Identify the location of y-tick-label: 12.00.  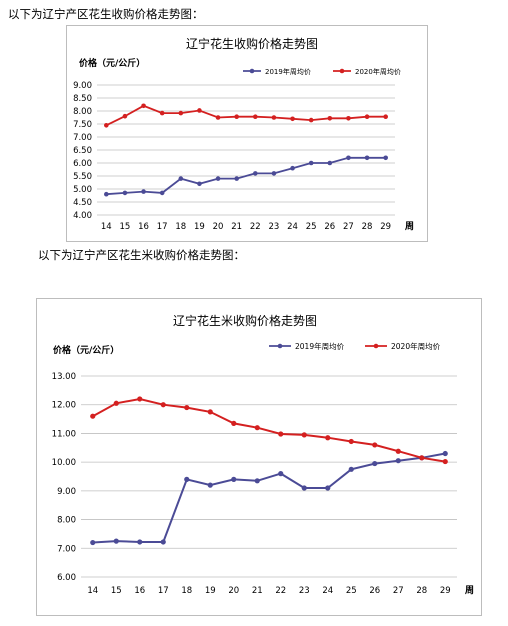
(64, 406).